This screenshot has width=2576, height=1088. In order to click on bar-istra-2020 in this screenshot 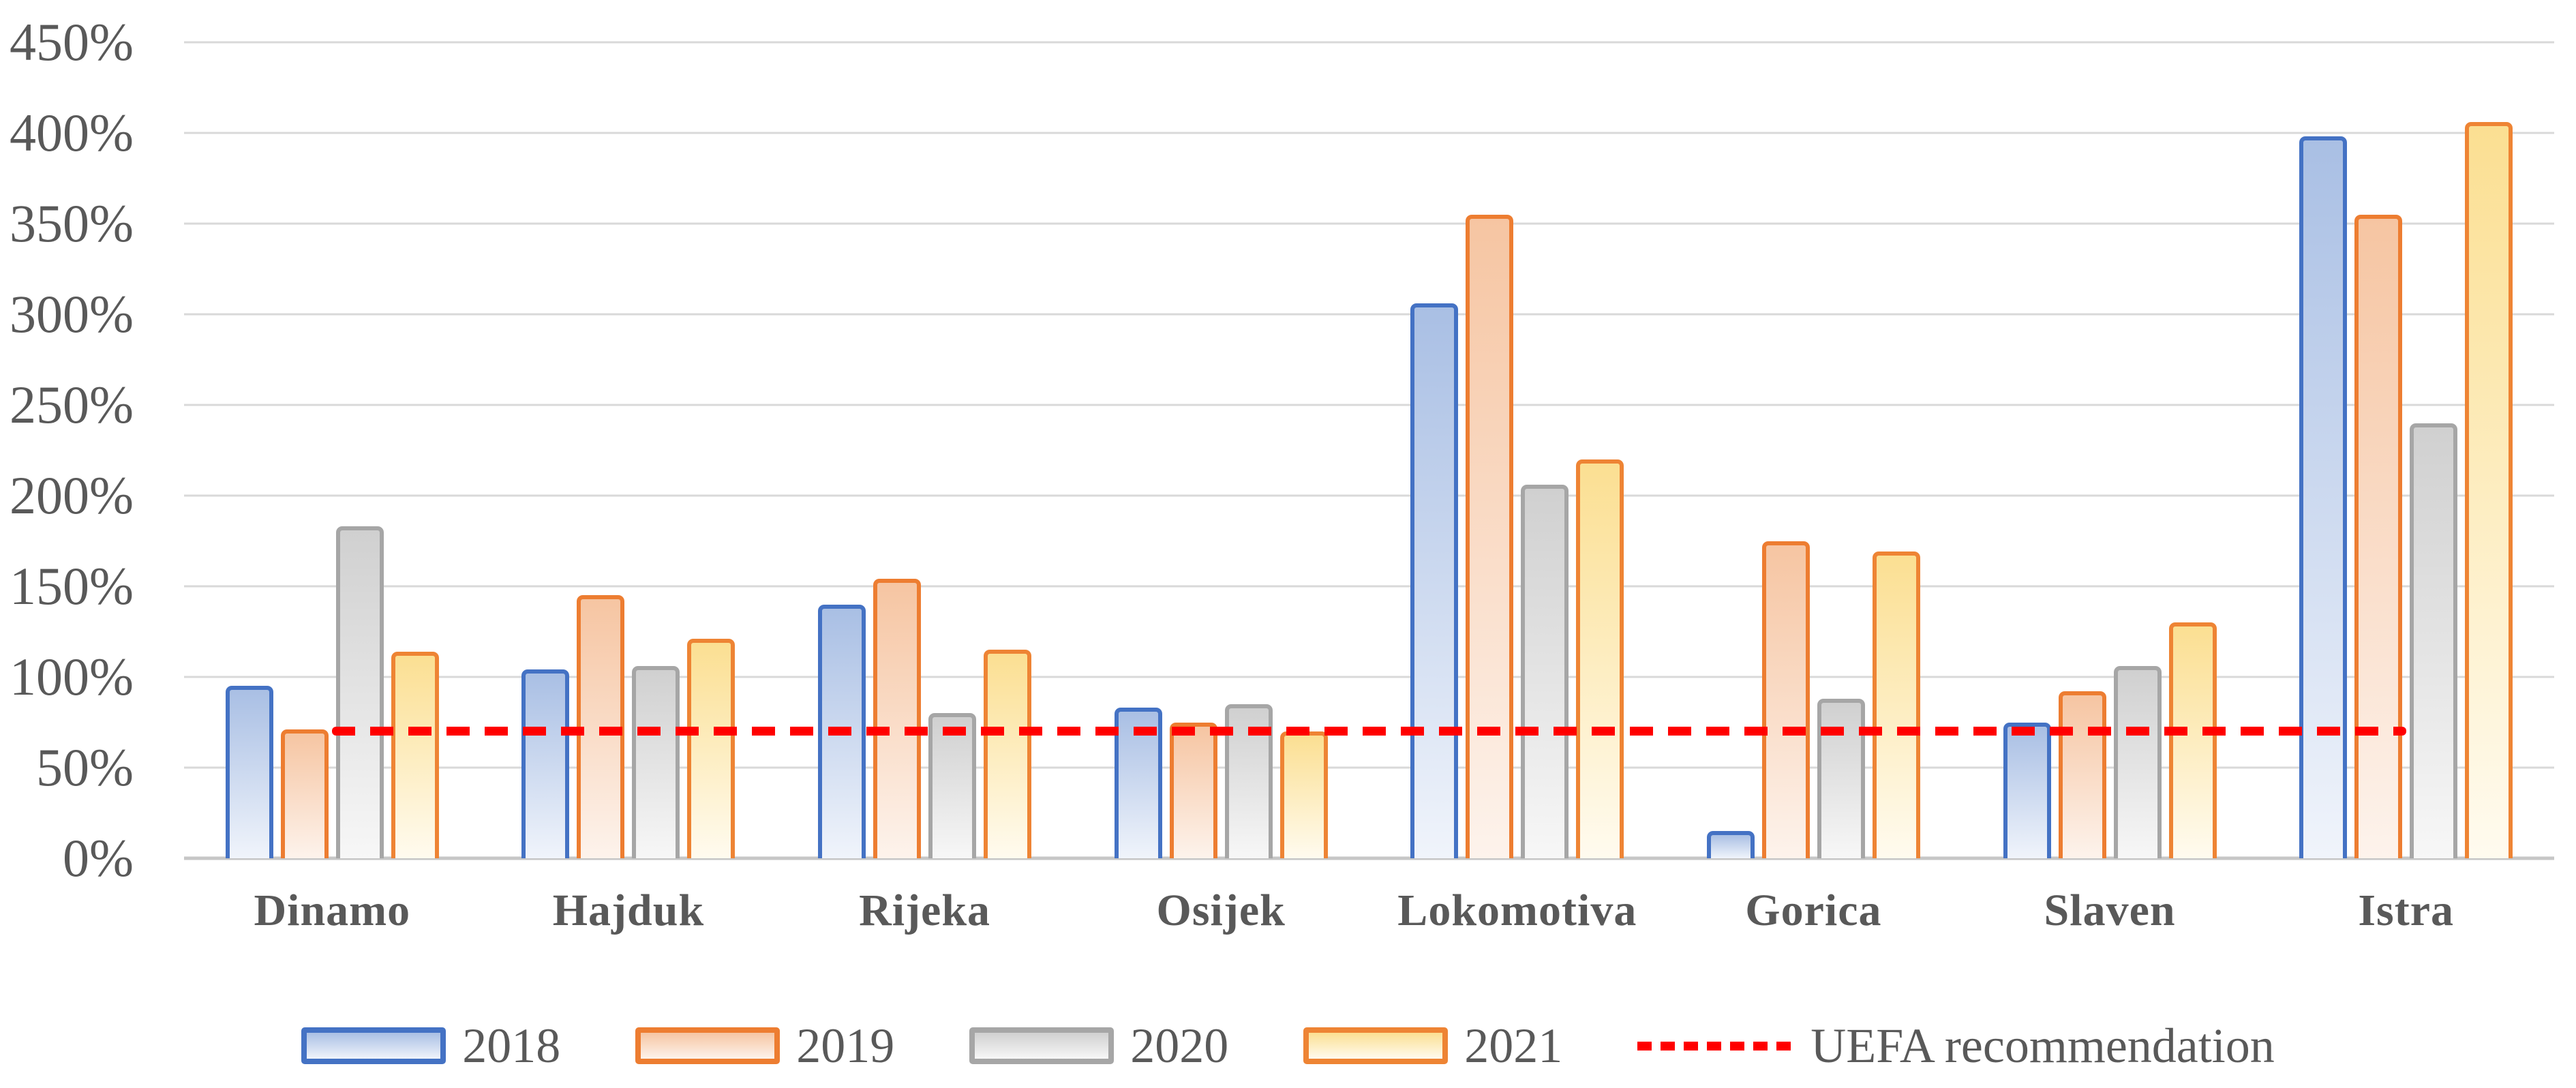, I will do `click(2434, 640)`.